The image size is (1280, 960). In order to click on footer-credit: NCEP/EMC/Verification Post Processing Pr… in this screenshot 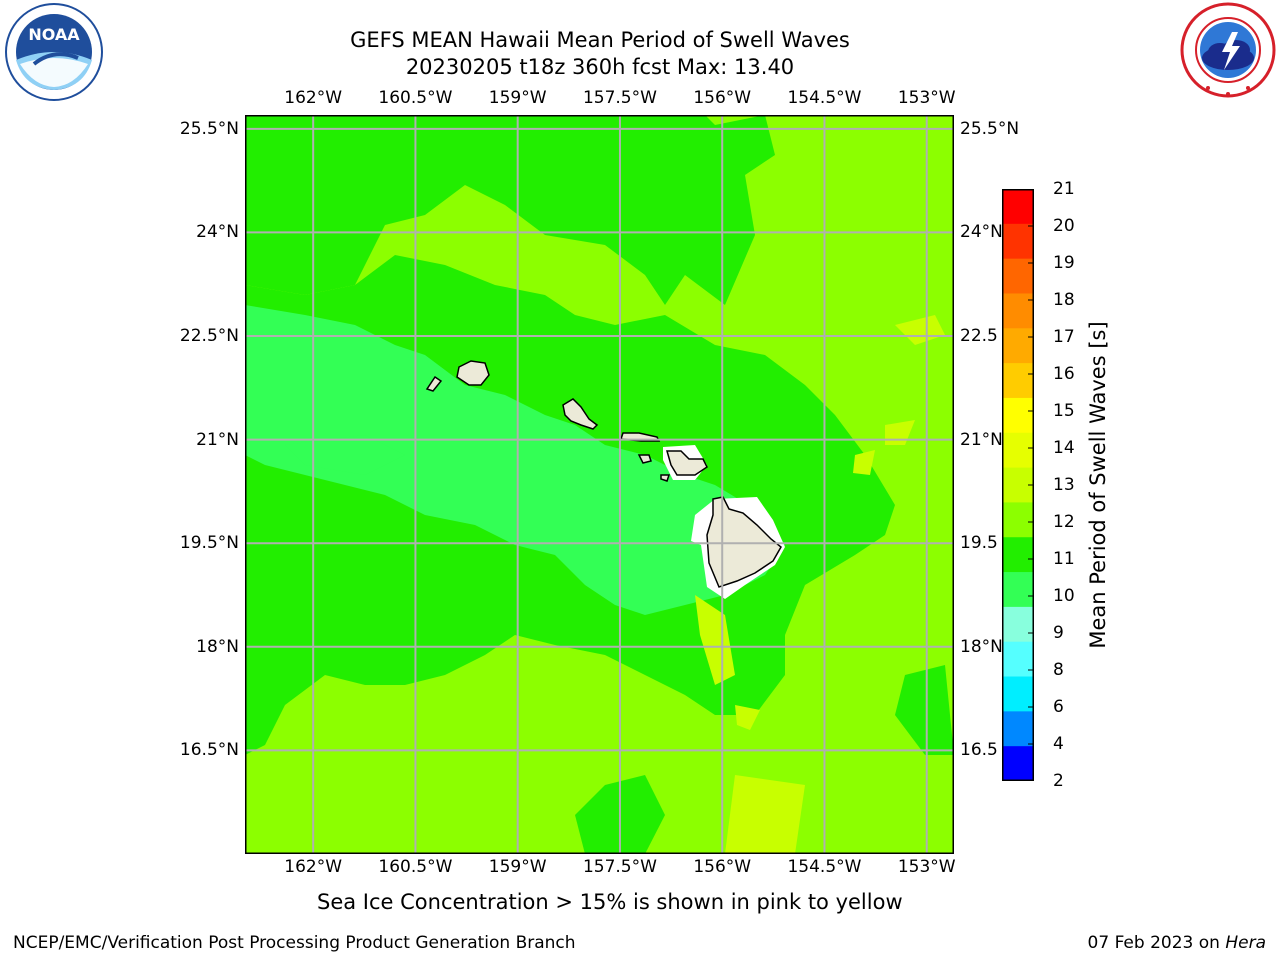, I will do `click(294, 943)`.